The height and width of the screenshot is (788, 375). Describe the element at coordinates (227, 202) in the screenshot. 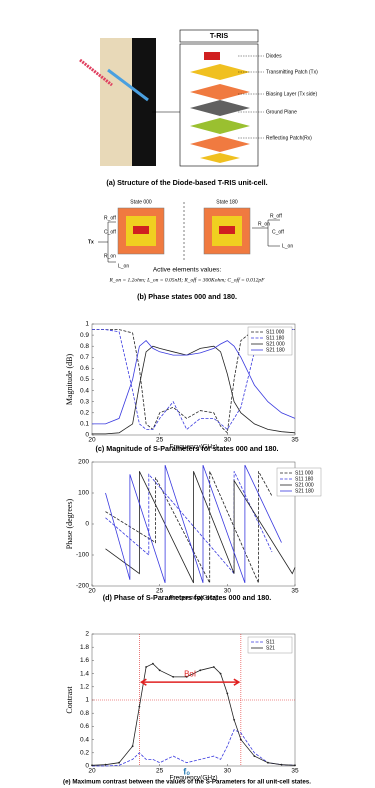

I see `state-label: State 180` at that location.